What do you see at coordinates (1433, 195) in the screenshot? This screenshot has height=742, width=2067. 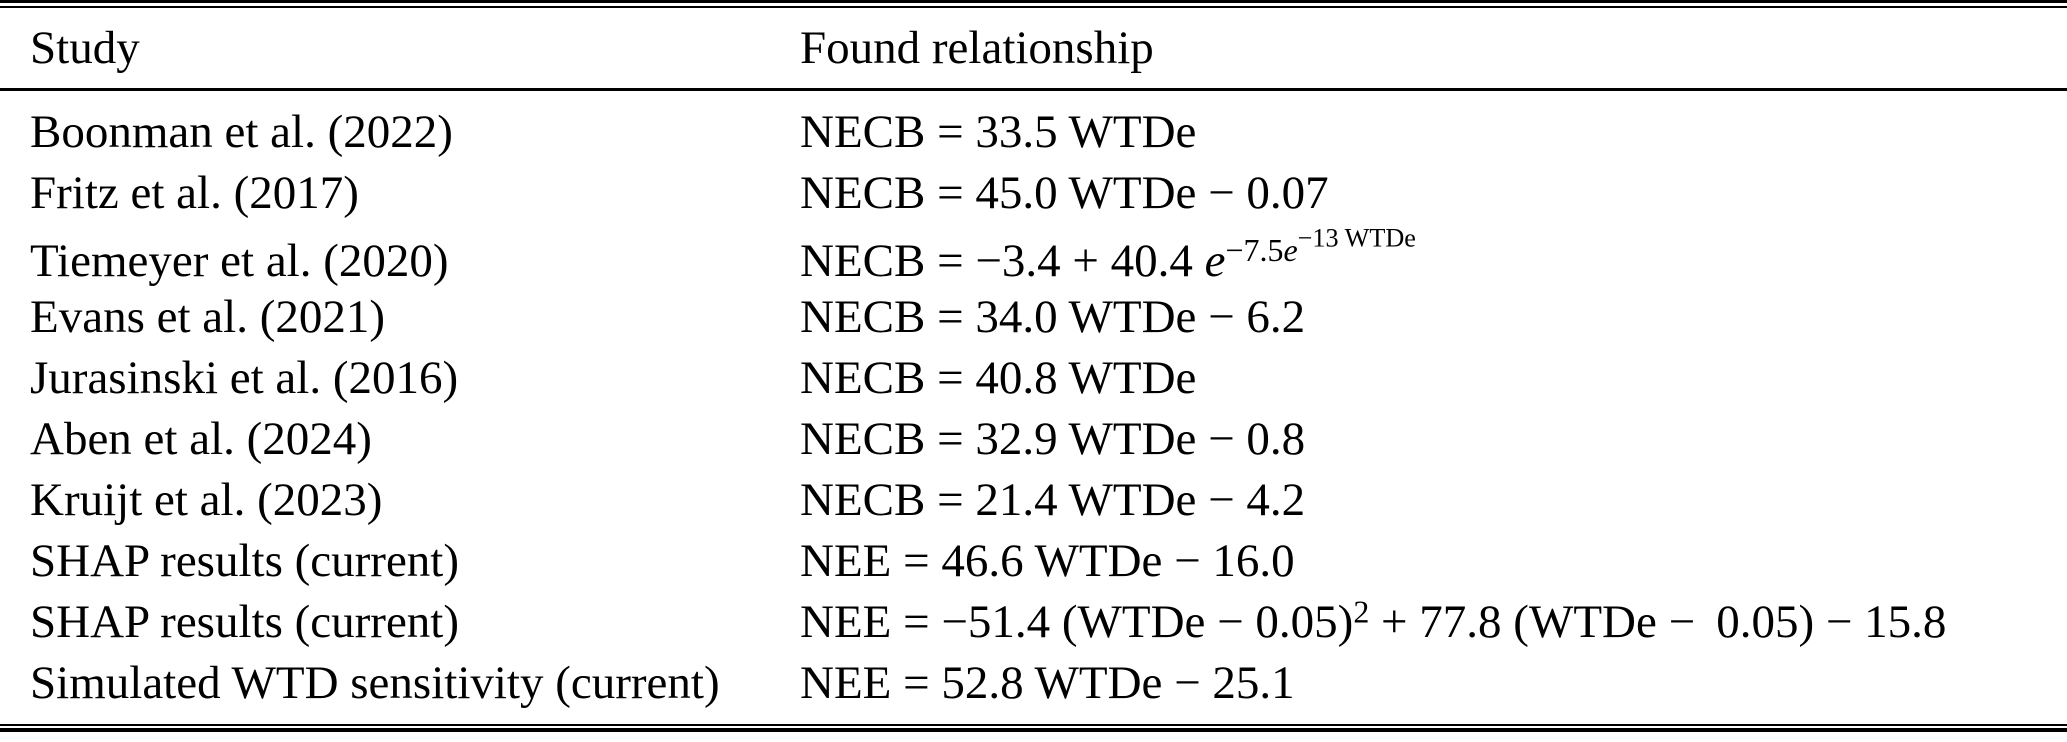 I see `formula-cell: NECB = 45.0 WTDe − 0.07` at bounding box center [1433, 195].